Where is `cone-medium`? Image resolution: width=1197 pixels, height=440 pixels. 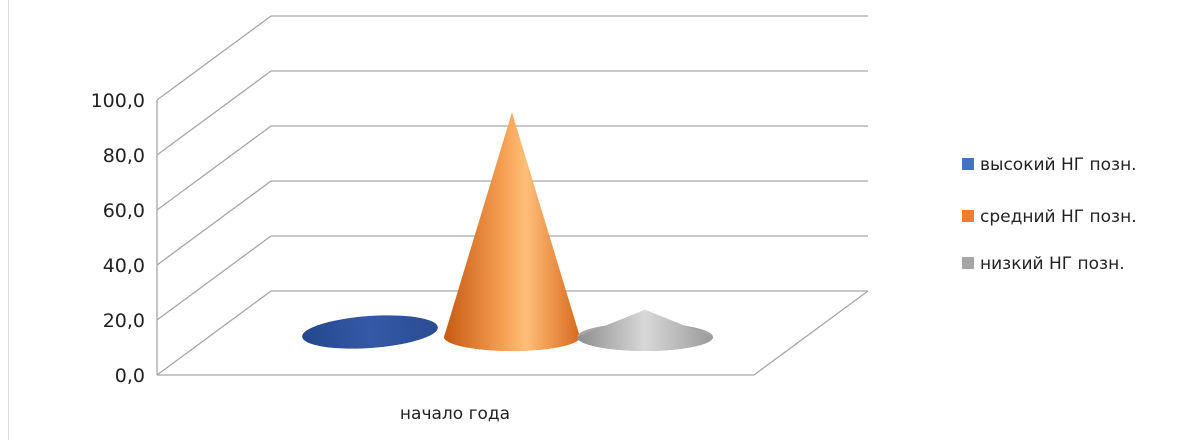
cone-medium is located at coordinates (512, 231).